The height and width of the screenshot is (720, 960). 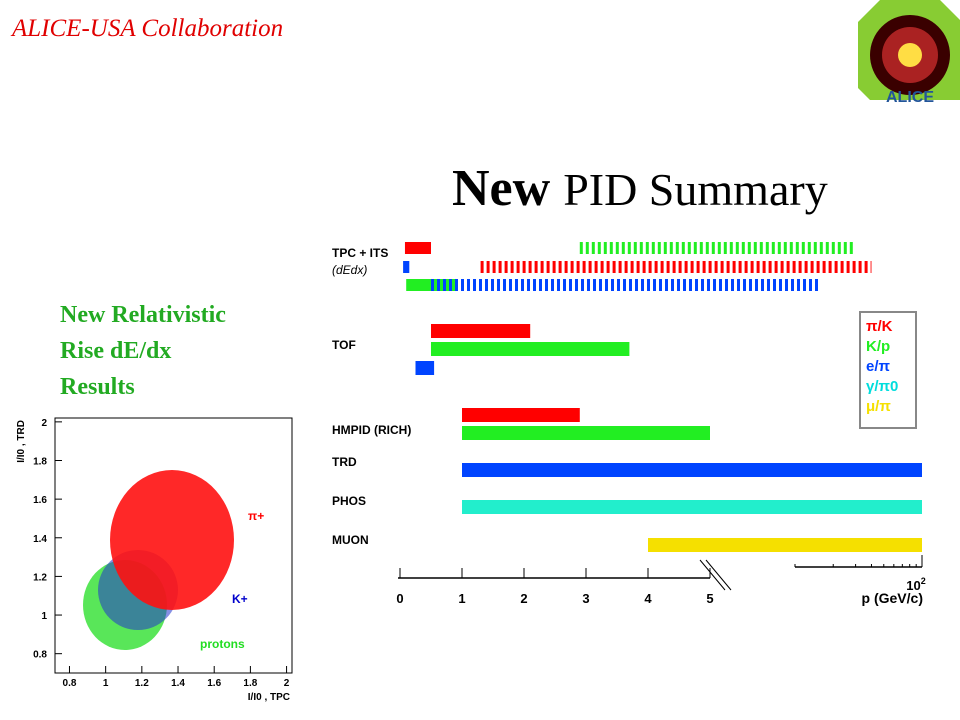 I want to click on detector-label: TOF, so click(x=344, y=345).